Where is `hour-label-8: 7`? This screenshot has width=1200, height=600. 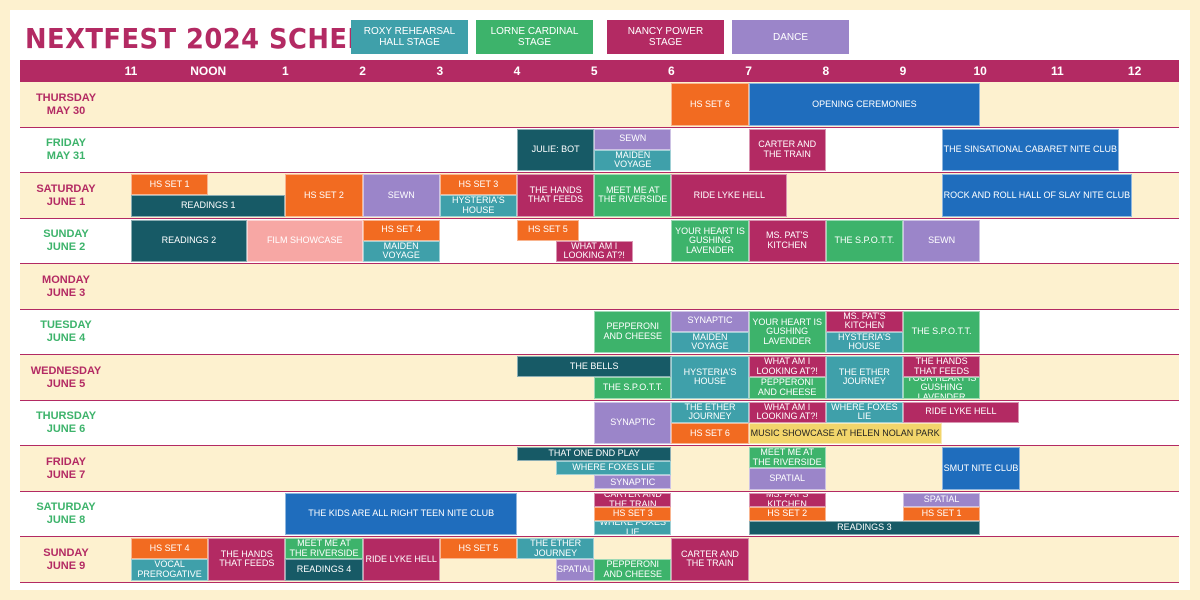 hour-label-8: 7 is located at coordinates (748, 71).